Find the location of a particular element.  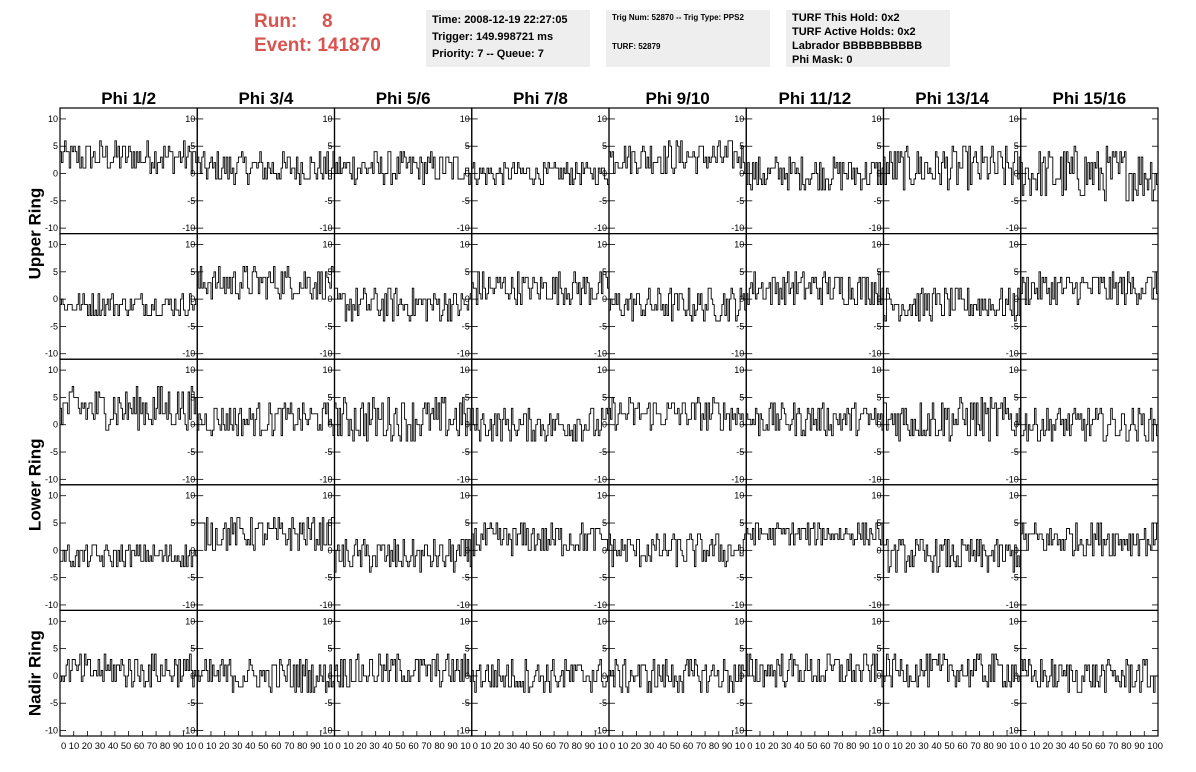

waveform-trace-r1-c6 is located at coordinates (815, 173).